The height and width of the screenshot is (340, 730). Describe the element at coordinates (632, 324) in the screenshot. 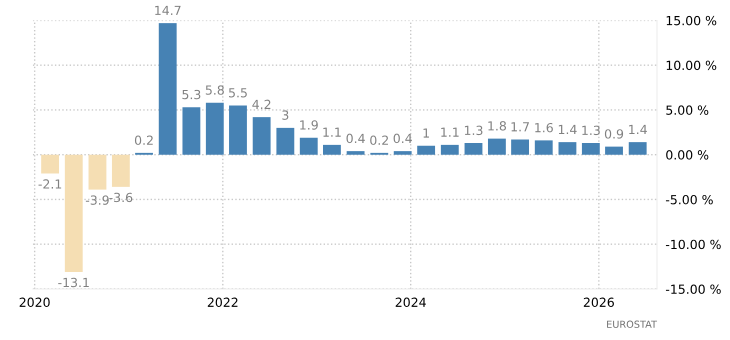

I see `text: EUROSTAT` at that location.